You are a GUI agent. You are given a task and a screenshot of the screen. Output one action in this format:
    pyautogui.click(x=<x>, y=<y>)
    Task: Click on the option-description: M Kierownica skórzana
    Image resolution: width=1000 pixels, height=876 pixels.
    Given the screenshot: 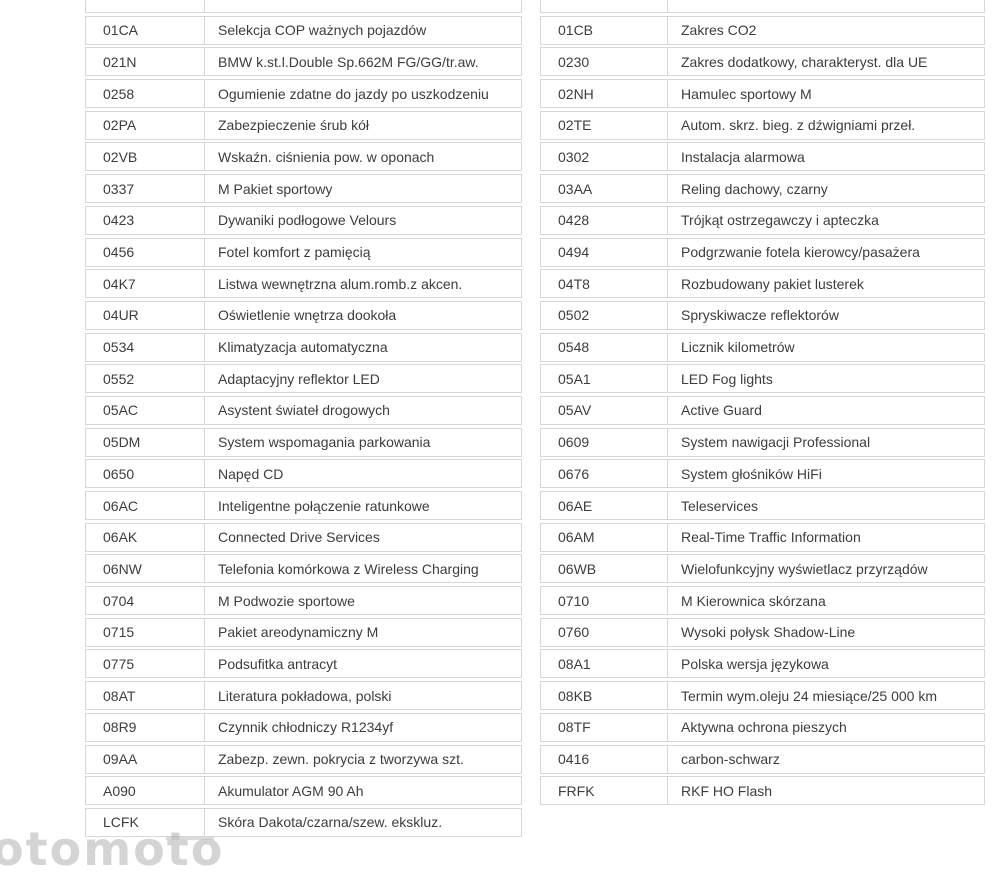 What is the action you would take?
    pyautogui.click(x=753, y=600)
    